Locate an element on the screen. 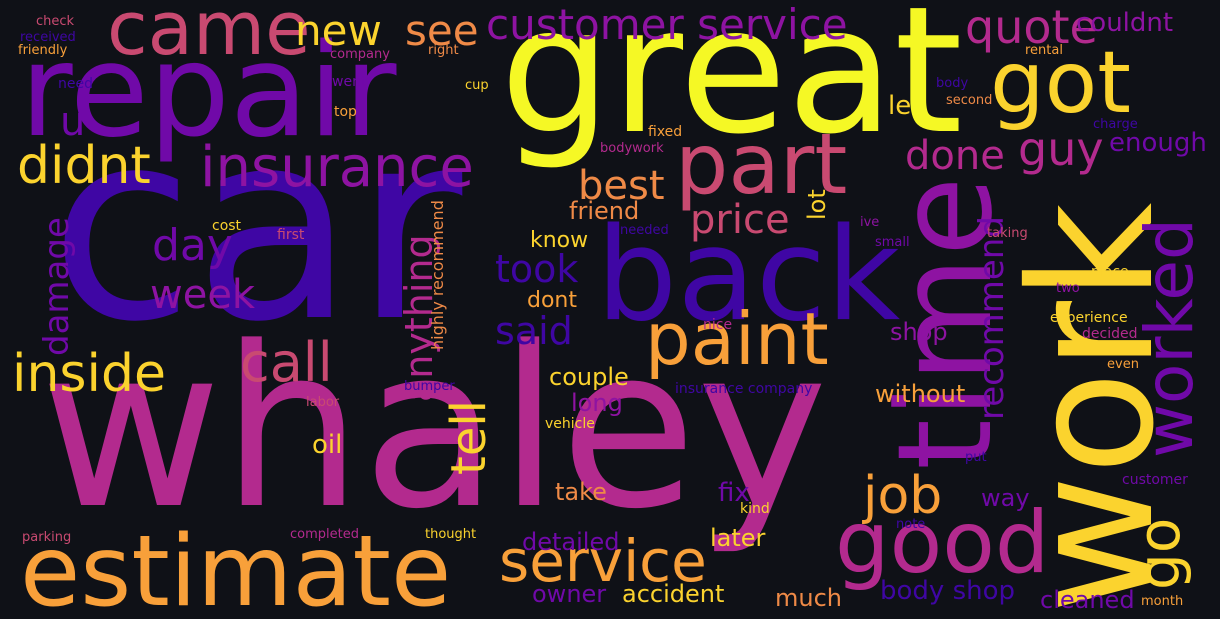  word-enough: enough is located at coordinates (1158, 143).